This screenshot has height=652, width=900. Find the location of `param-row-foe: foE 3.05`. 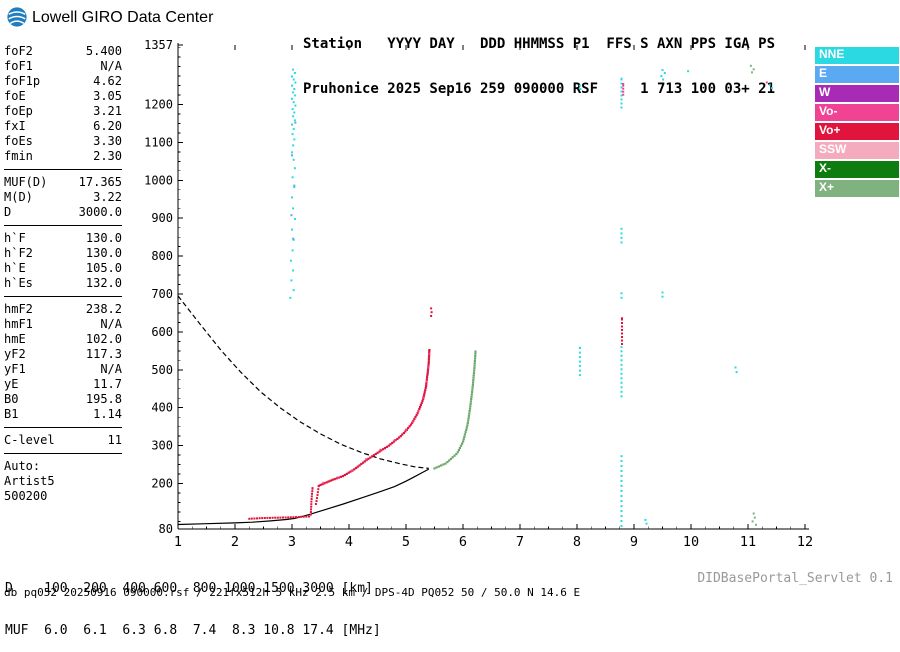

param-row-foe: foE 3.05 is located at coordinates (63, 96).